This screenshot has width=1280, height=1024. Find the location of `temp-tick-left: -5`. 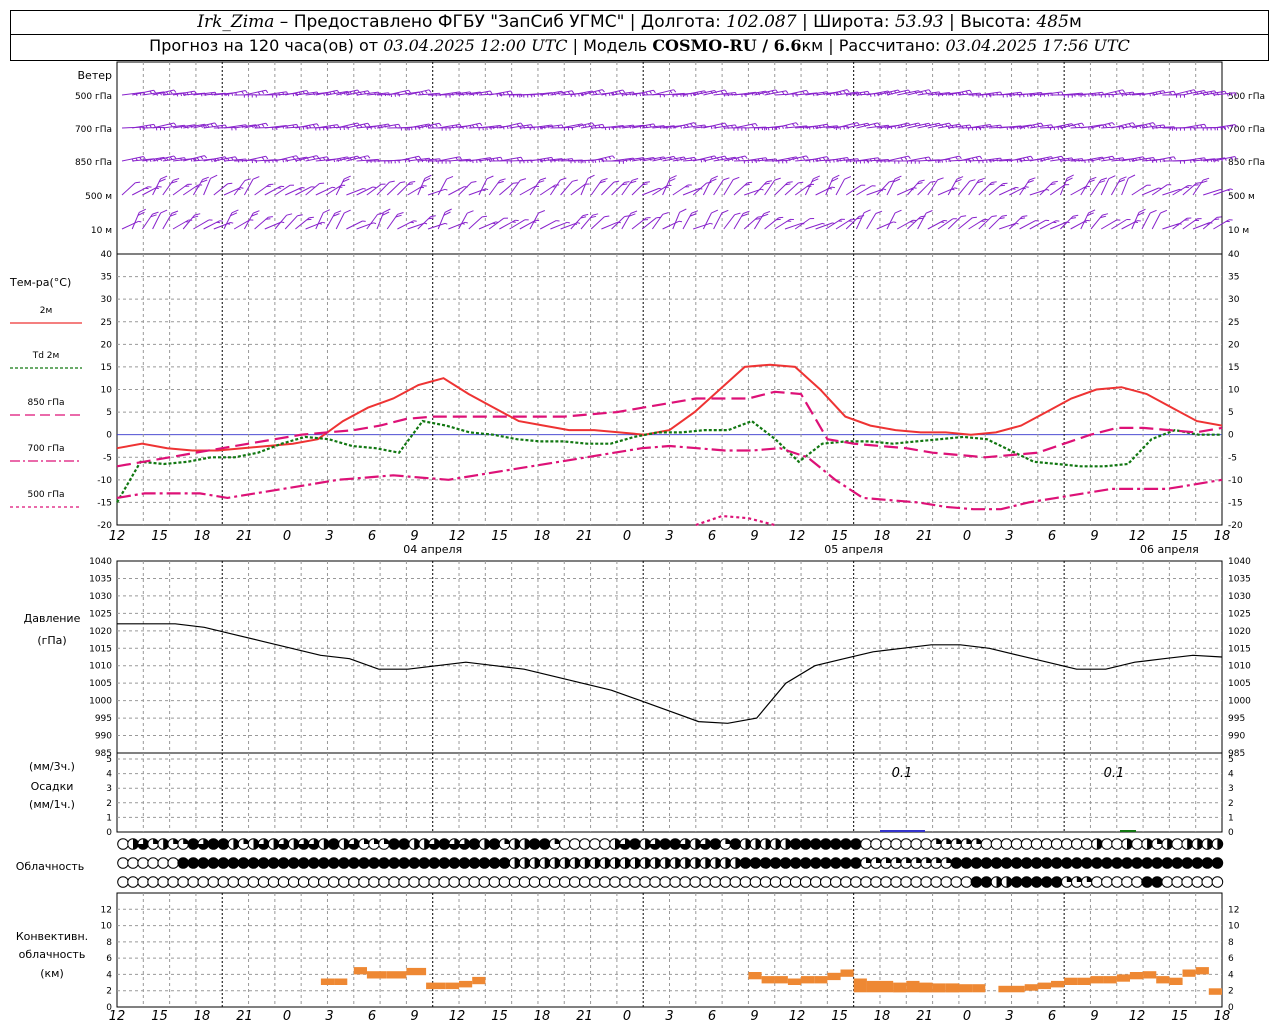

temp-tick-left: -5 is located at coordinates (107, 458).